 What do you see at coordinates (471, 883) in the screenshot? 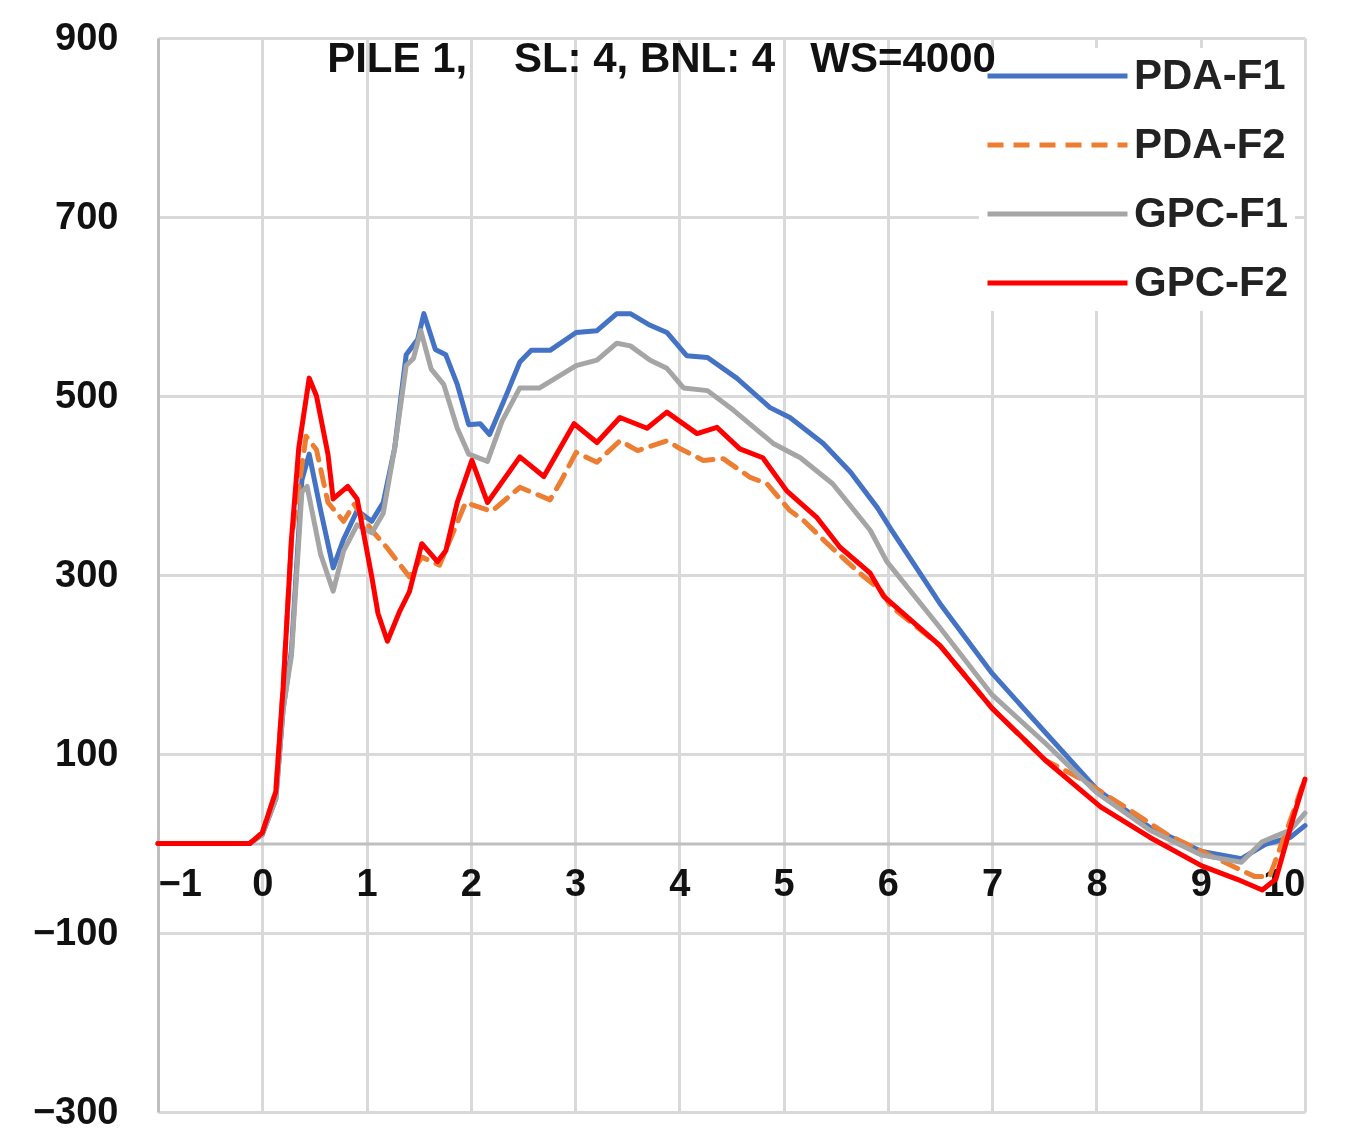
I see `x-tick-label: 2` at bounding box center [471, 883].